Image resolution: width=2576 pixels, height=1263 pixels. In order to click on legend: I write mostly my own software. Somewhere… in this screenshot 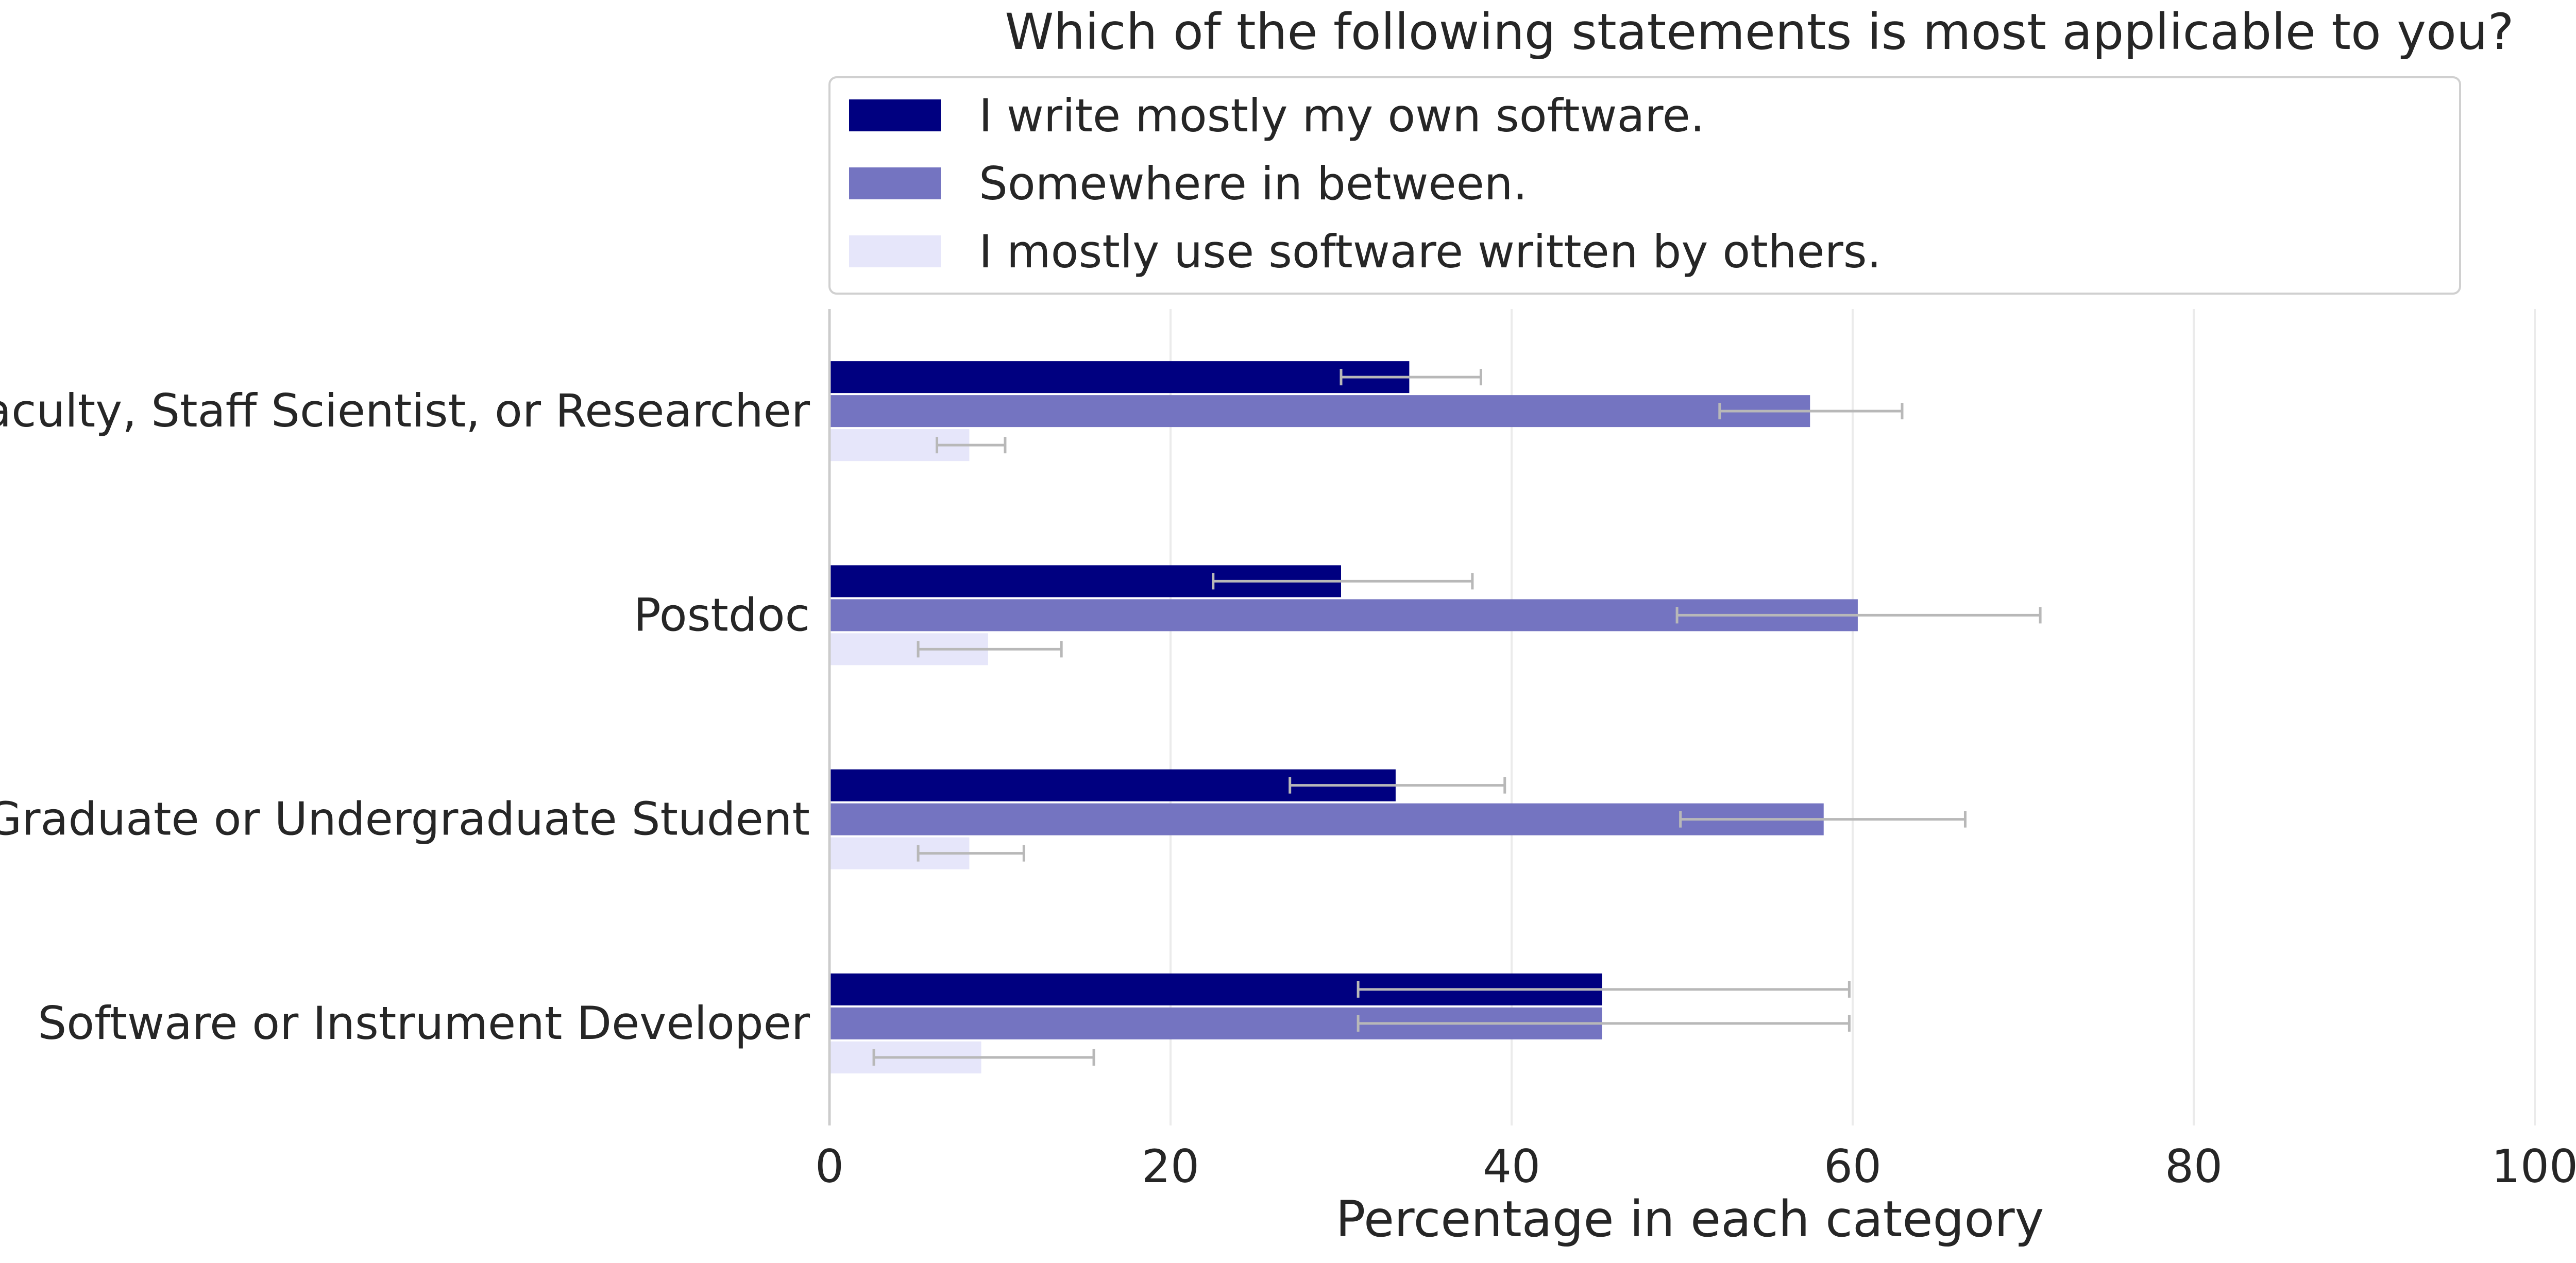, I will do `click(1365, 183)`.